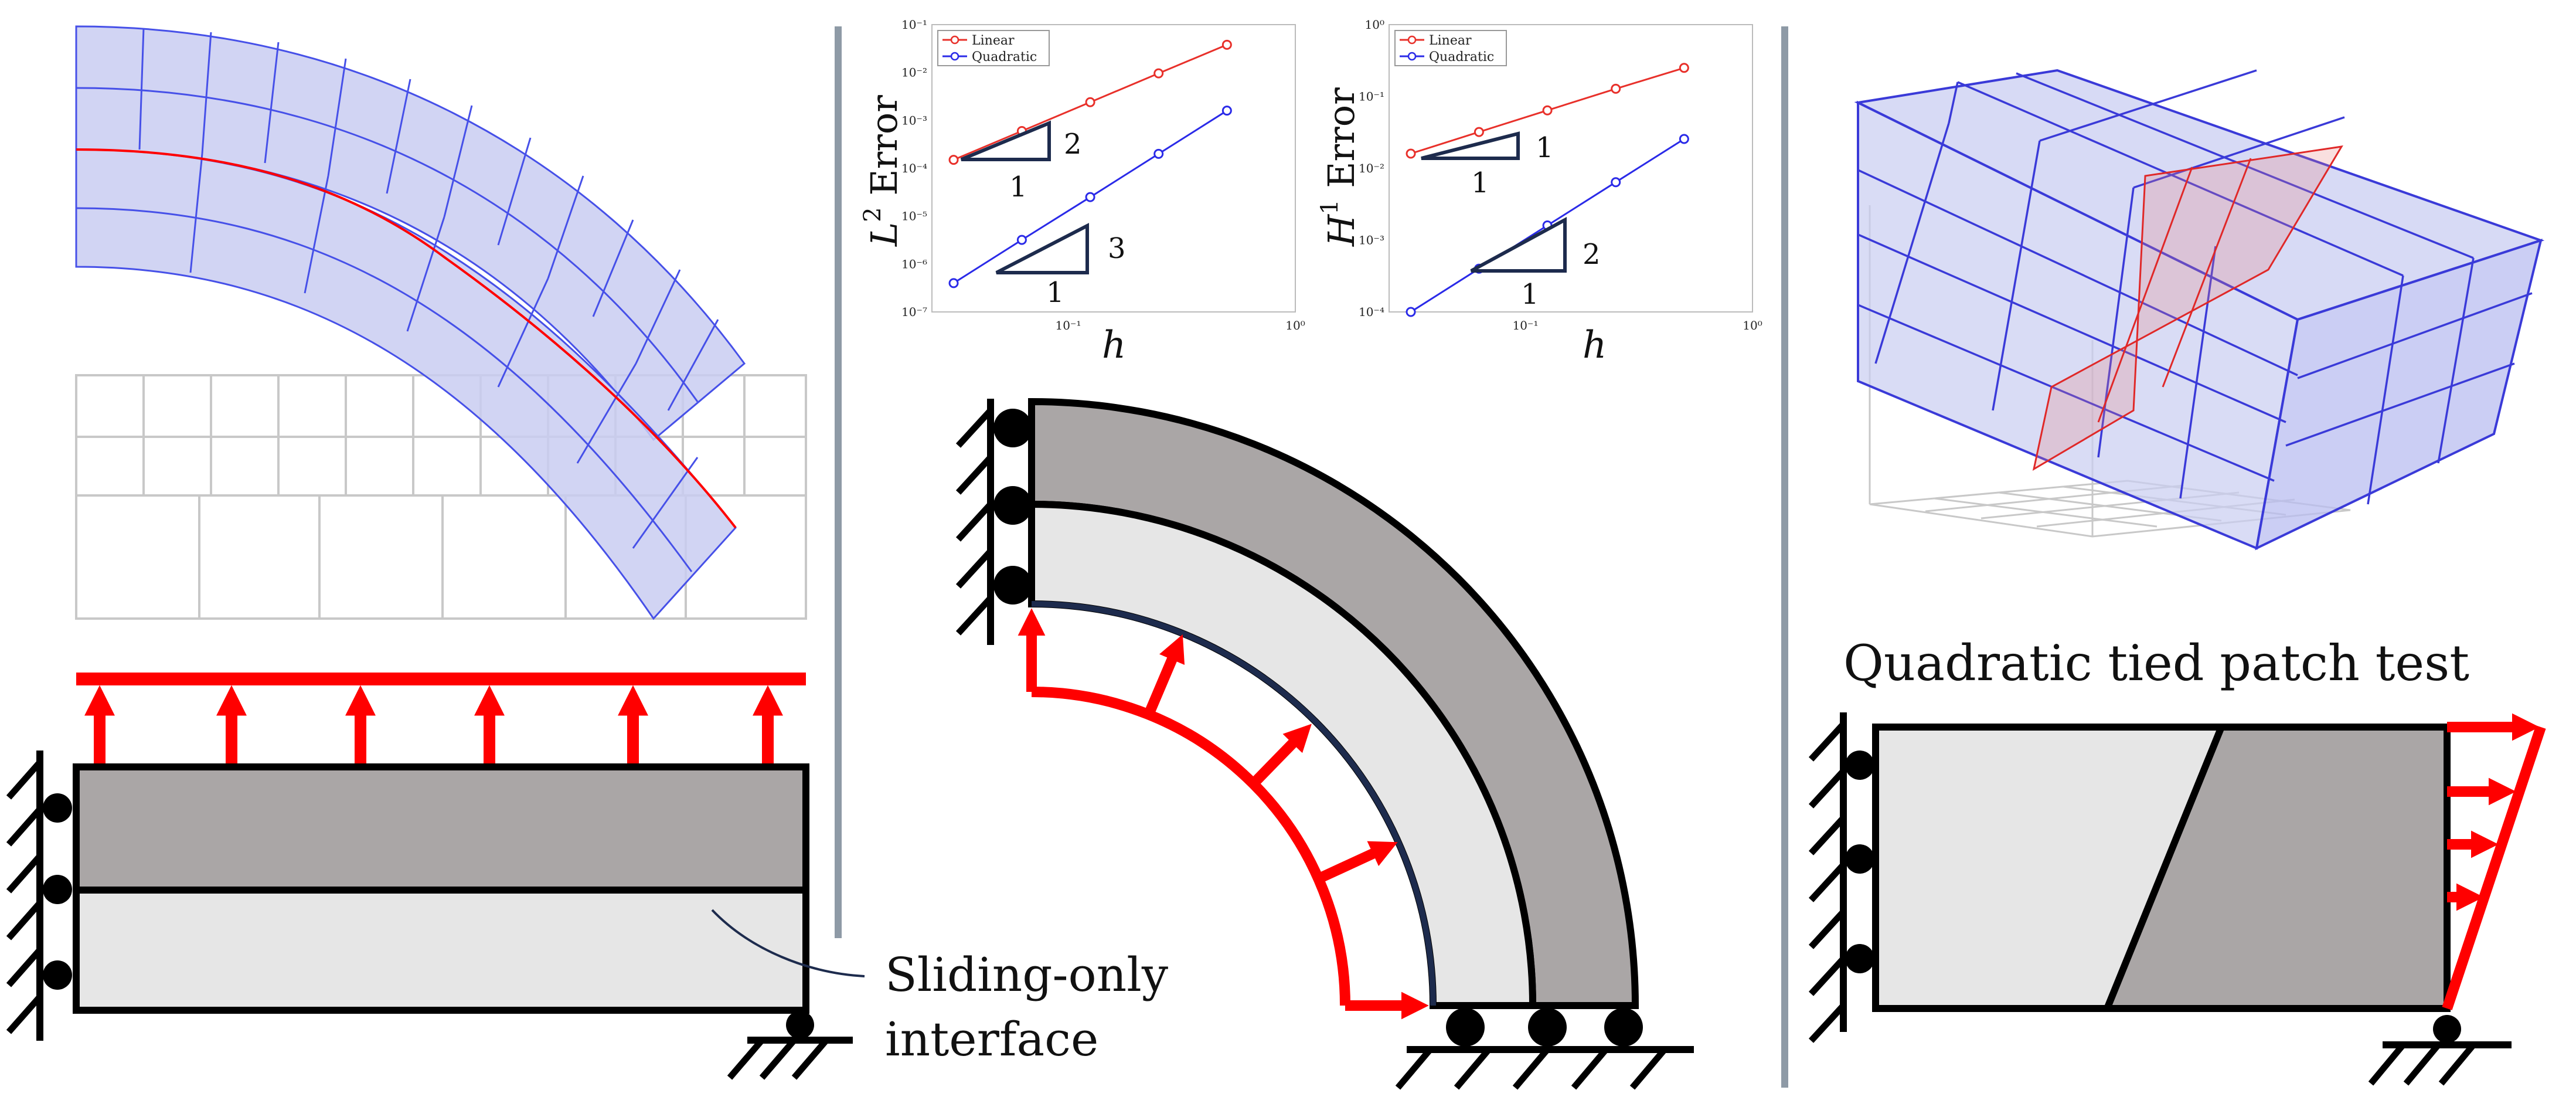  I want to click on y-axis-label-l2: L2 Error, so click(882, 171).